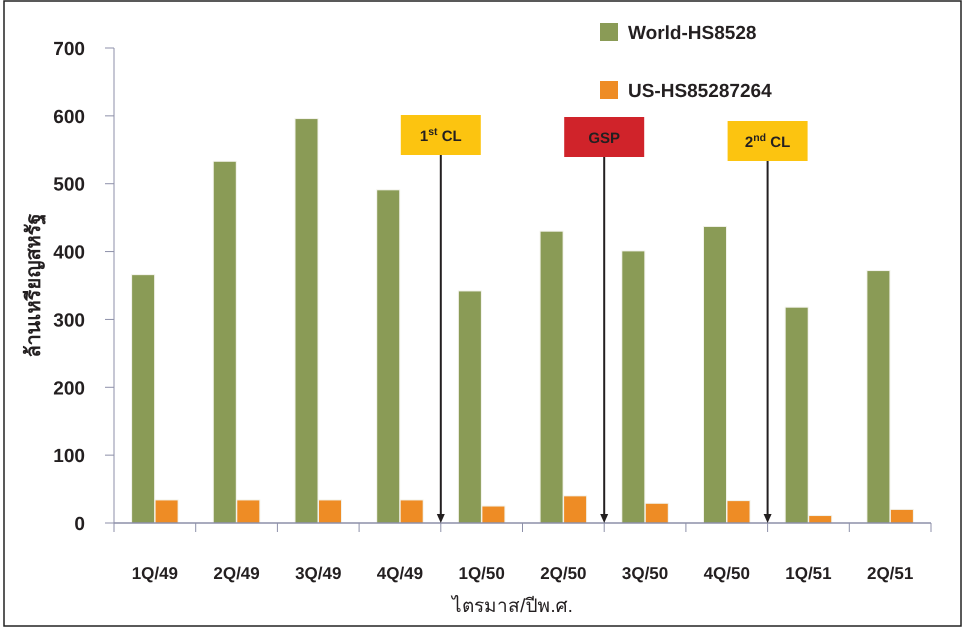 The width and height of the screenshot is (963, 628). I want to click on legend-label: World-HS8528, so click(692, 33).